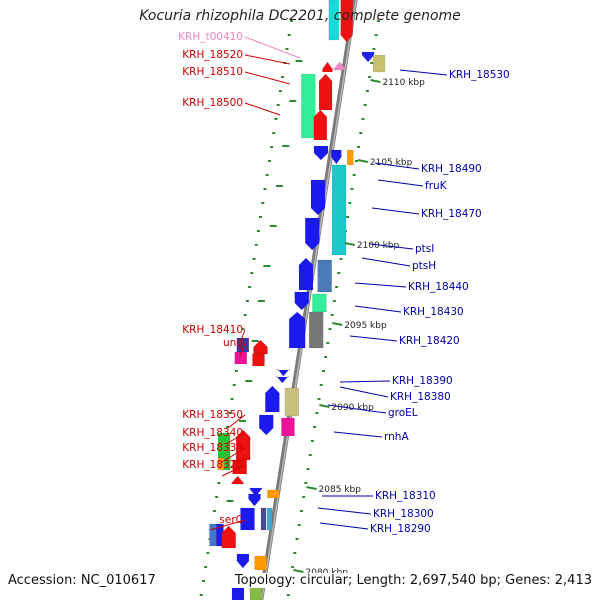 This screenshot has height=604, width=600. Describe the element at coordinates (420, 397) in the screenshot. I see `right-label-KRH_18380: KRH_18380` at that location.